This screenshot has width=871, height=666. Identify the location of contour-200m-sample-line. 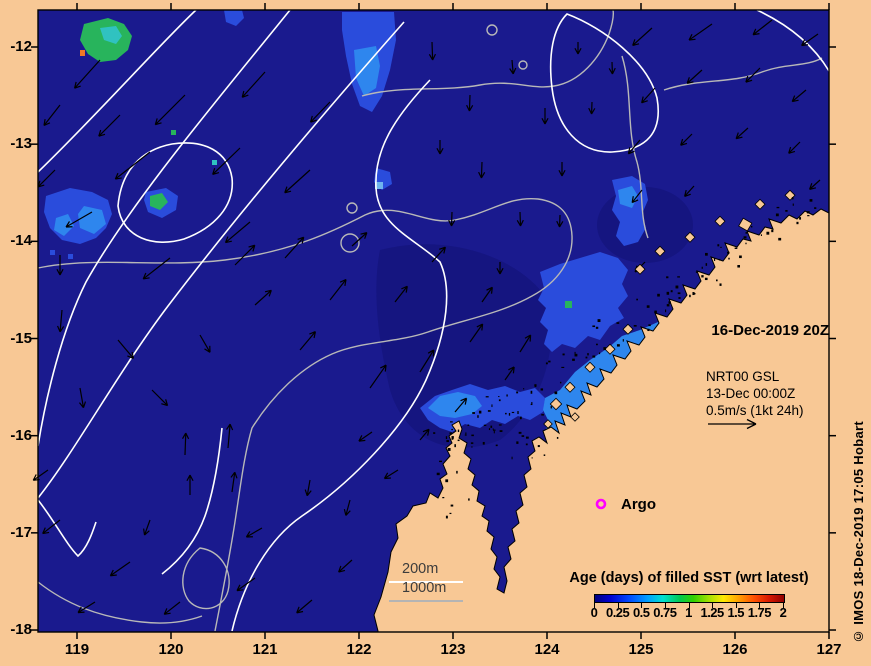
(426, 582).